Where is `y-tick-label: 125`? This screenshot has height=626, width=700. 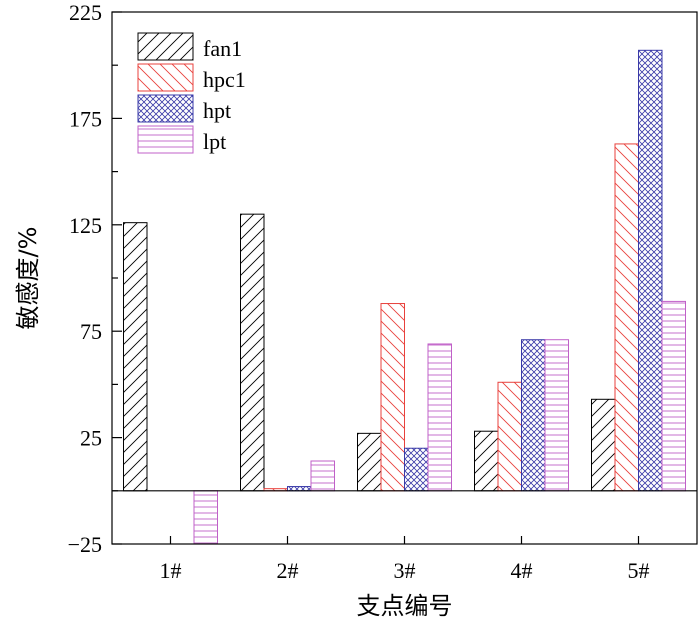 y-tick-label: 125 is located at coordinates (85, 225).